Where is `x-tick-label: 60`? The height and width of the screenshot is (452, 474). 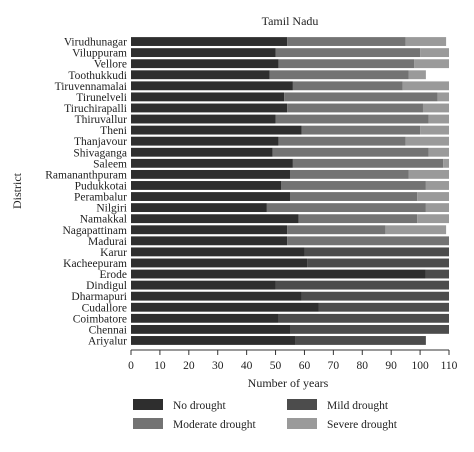 x-tick-label: 60 is located at coordinates (305, 366).